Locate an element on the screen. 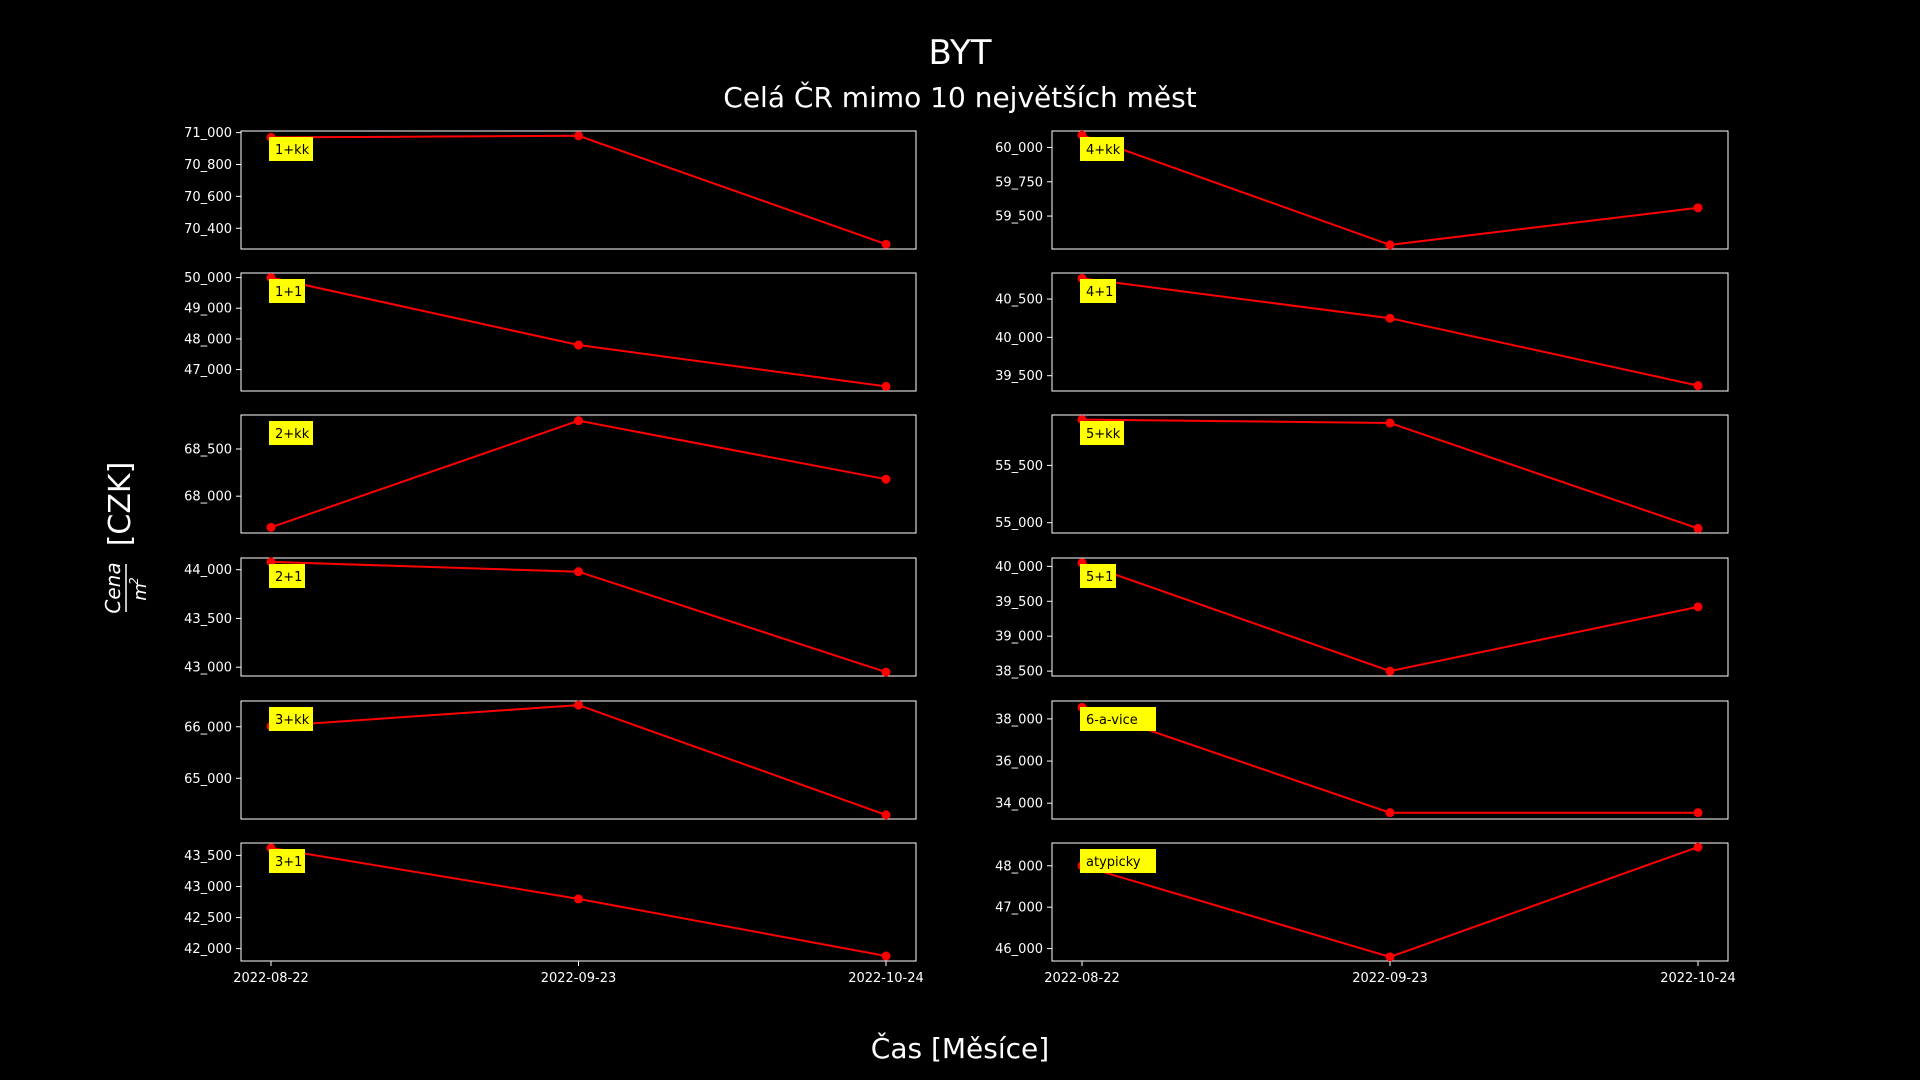 The image size is (1920, 1080). y-tick-label: 40_500 is located at coordinates (1019, 300).